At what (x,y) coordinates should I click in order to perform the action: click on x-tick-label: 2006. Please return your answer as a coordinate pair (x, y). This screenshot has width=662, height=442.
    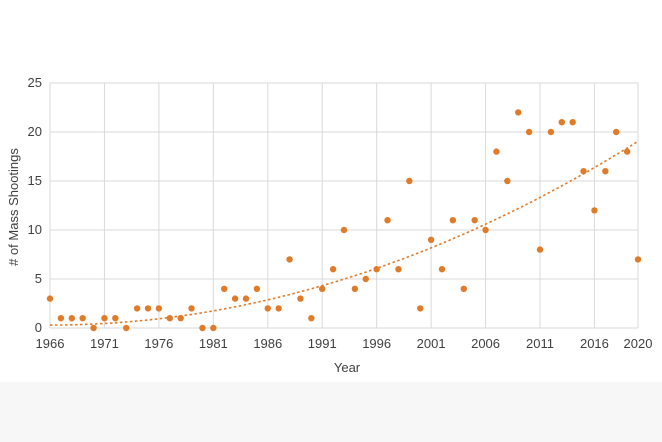
    Looking at the image, I should click on (485, 343).